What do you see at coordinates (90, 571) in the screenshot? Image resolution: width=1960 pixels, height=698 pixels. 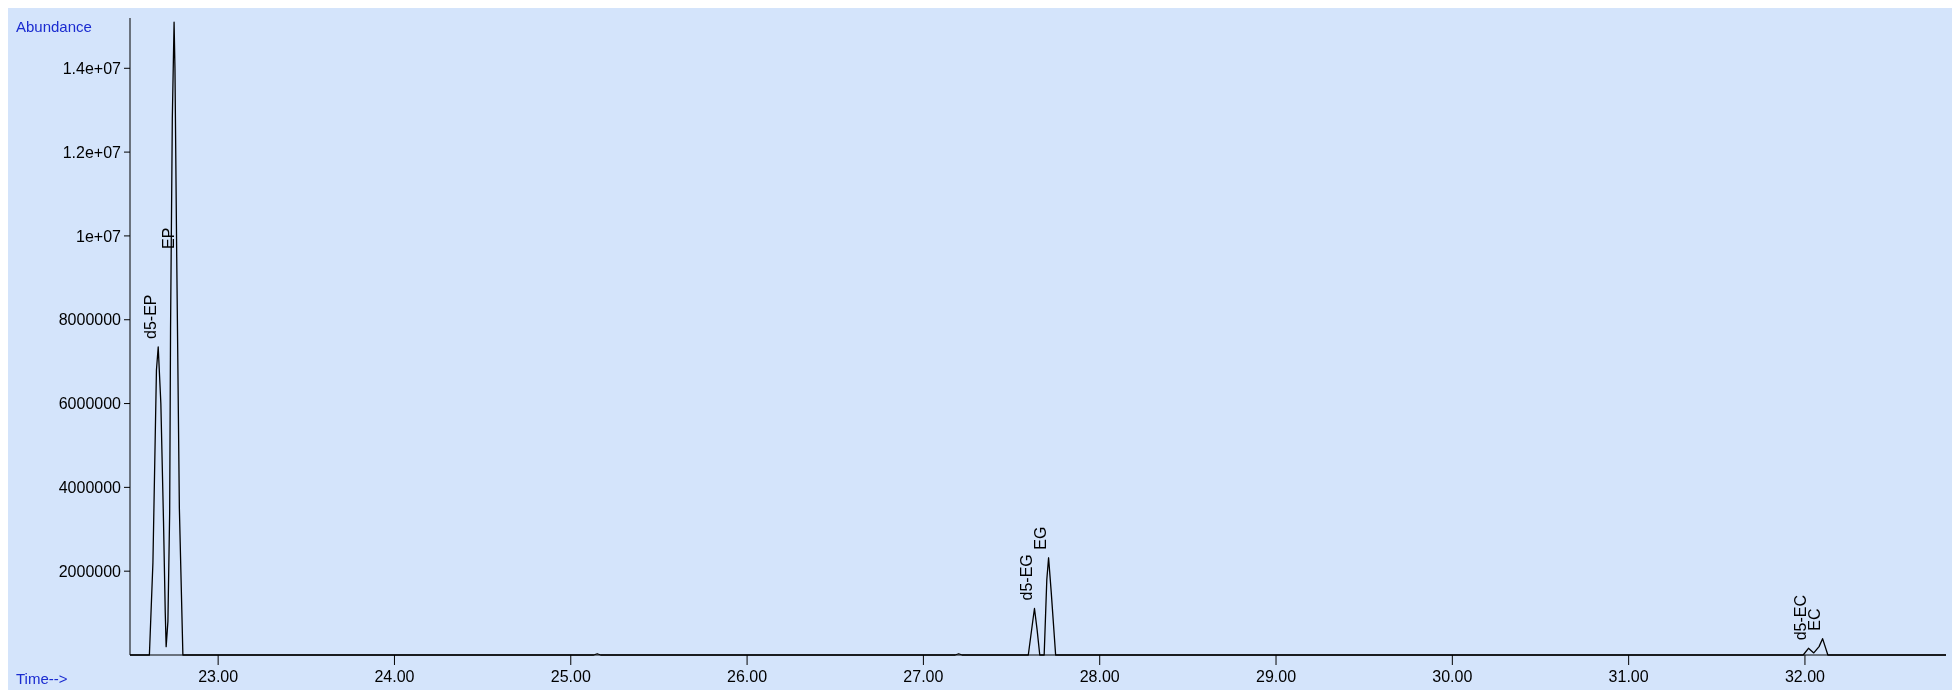 I see `y-tick-label: 2000000` at bounding box center [90, 571].